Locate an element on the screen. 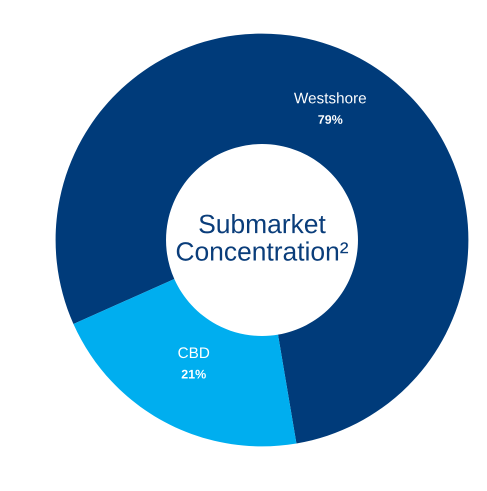 The image size is (487, 491). data-label: 79% is located at coordinates (330, 119).